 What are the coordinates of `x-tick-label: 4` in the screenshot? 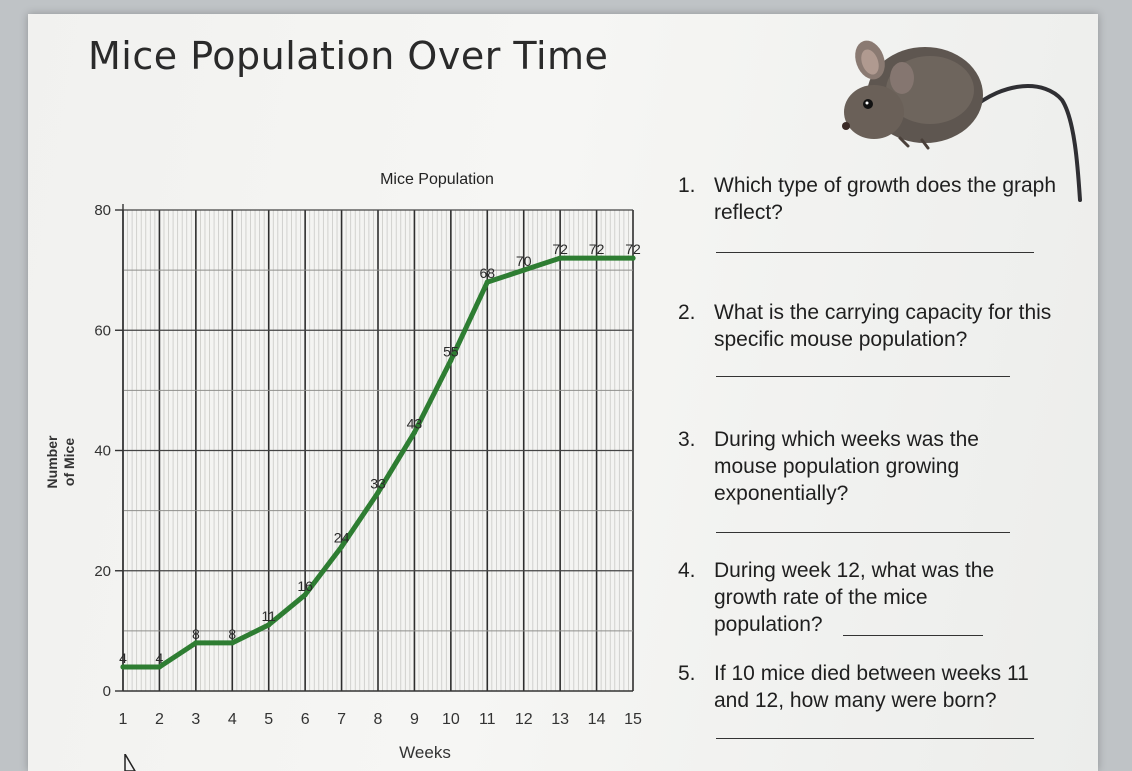 It's located at (232, 719).